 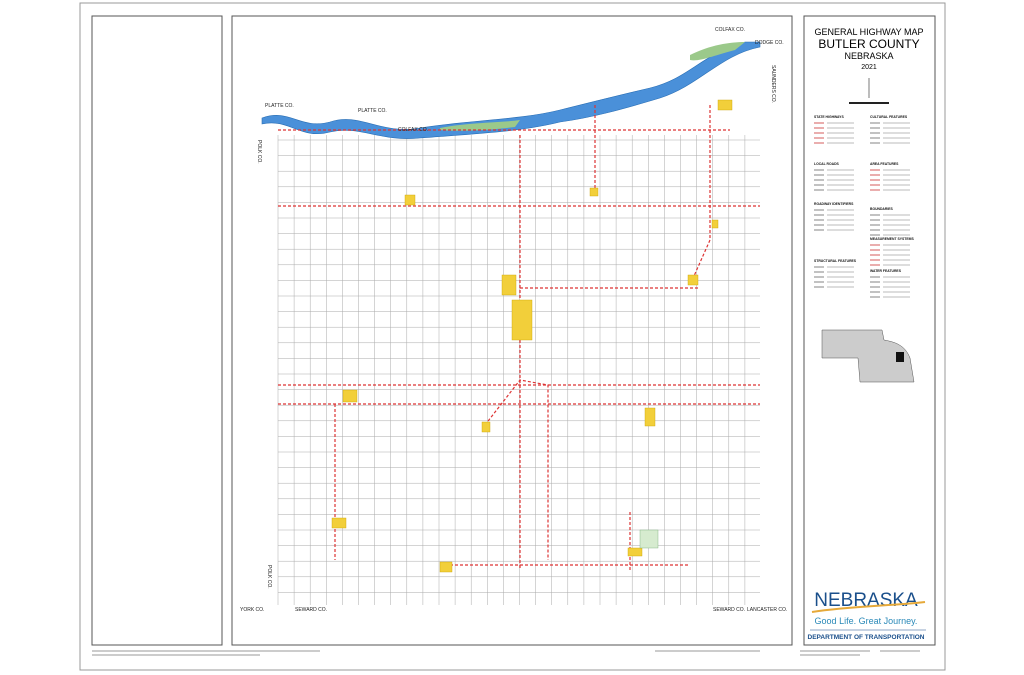 What do you see at coordinates (889, 117) in the screenshot?
I see `legend-section: CULTURAL FEATURES` at bounding box center [889, 117].